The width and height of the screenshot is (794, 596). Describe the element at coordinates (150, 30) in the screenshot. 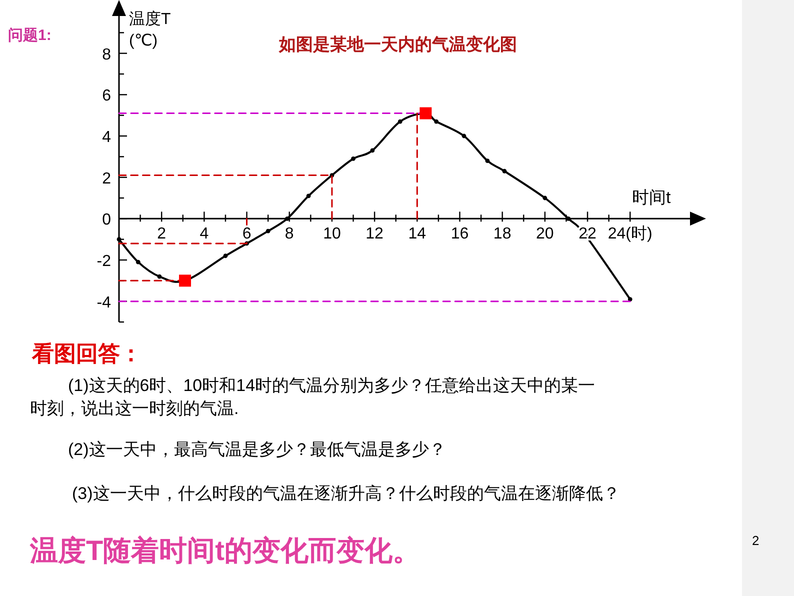

I see `y-axis-title: 温度T (℃)` at that location.